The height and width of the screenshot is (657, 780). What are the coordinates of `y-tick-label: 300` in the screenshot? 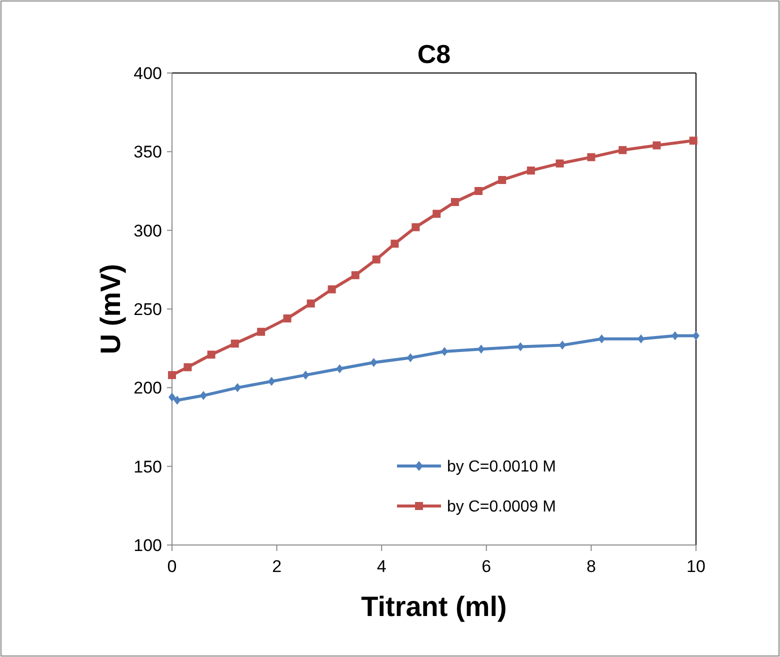 It's located at (148, 230).